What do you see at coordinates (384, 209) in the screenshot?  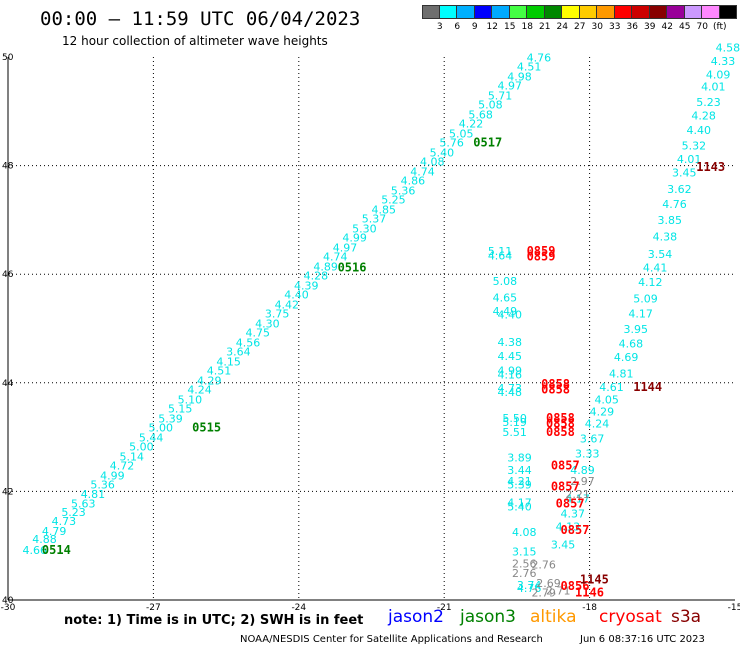 I see `wave-height-value: 4.85` at bounding box center [384, 209].